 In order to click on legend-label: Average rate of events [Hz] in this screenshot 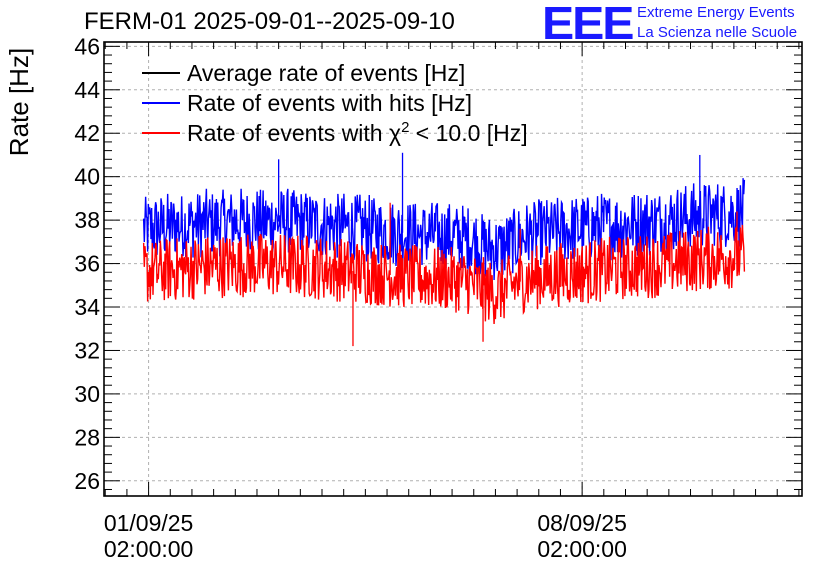, I will do `click(326, 73)`.